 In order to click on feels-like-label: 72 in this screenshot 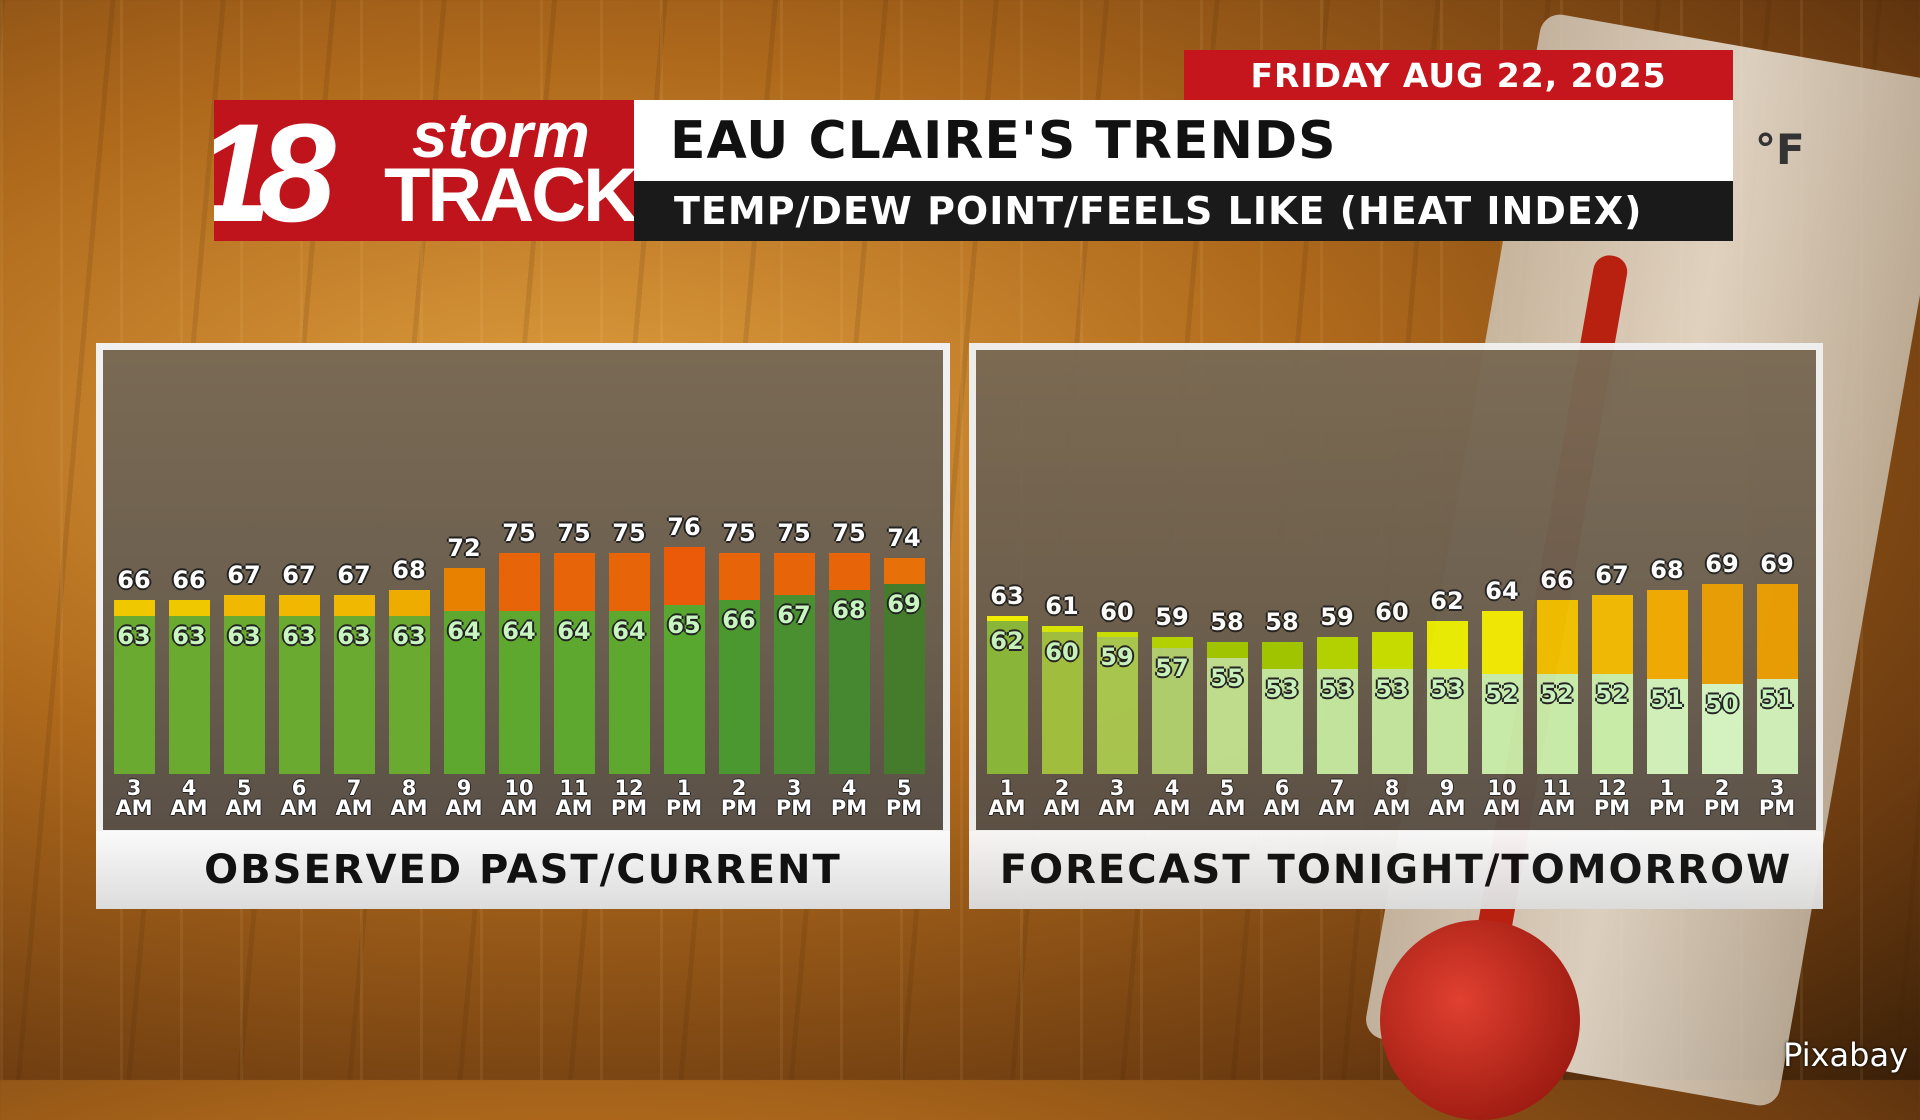, I will do `click(464, 548)`.